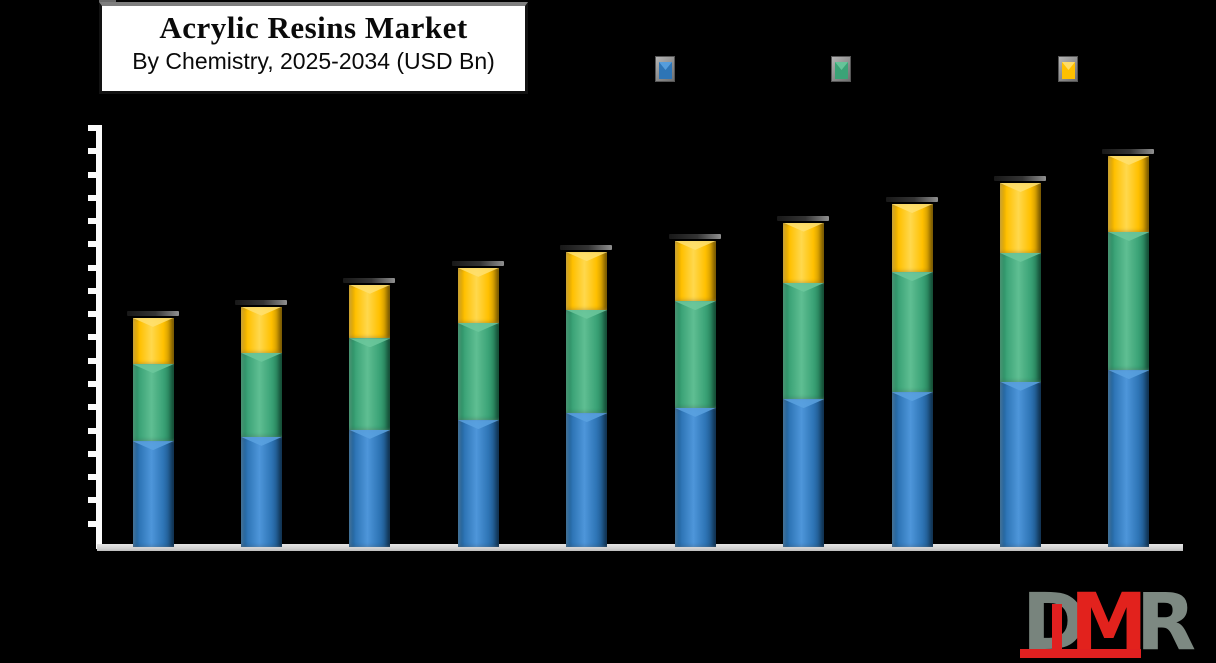 The width and height of the screenshot is (1216, 663). I want to click on logo-red-stroke, so click(1057, 628).